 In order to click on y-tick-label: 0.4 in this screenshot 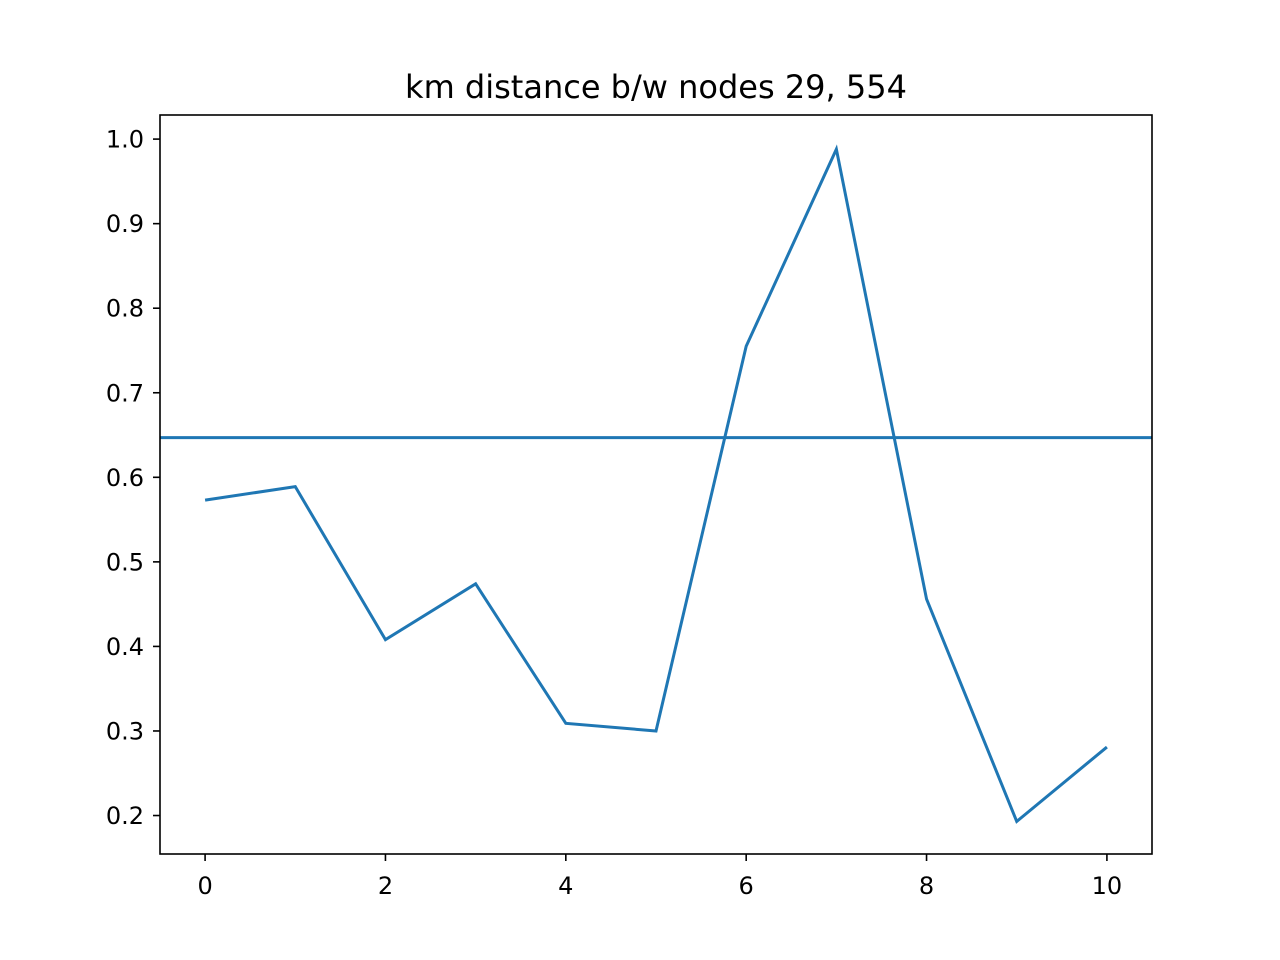, I will do `click(125, 647)`.